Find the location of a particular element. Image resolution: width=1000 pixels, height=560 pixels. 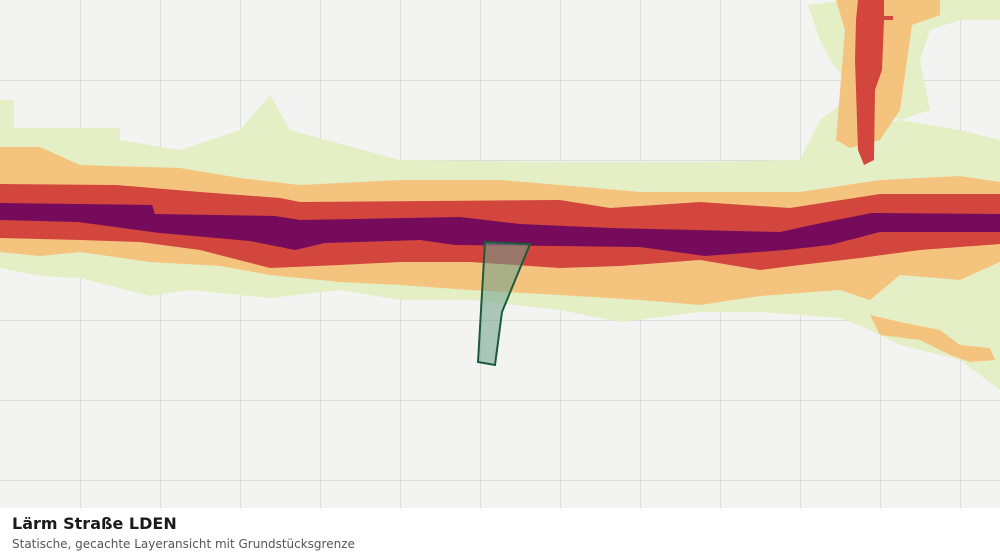

map-title: Lärm Straße LDEN is located at coordinates (94, 523).